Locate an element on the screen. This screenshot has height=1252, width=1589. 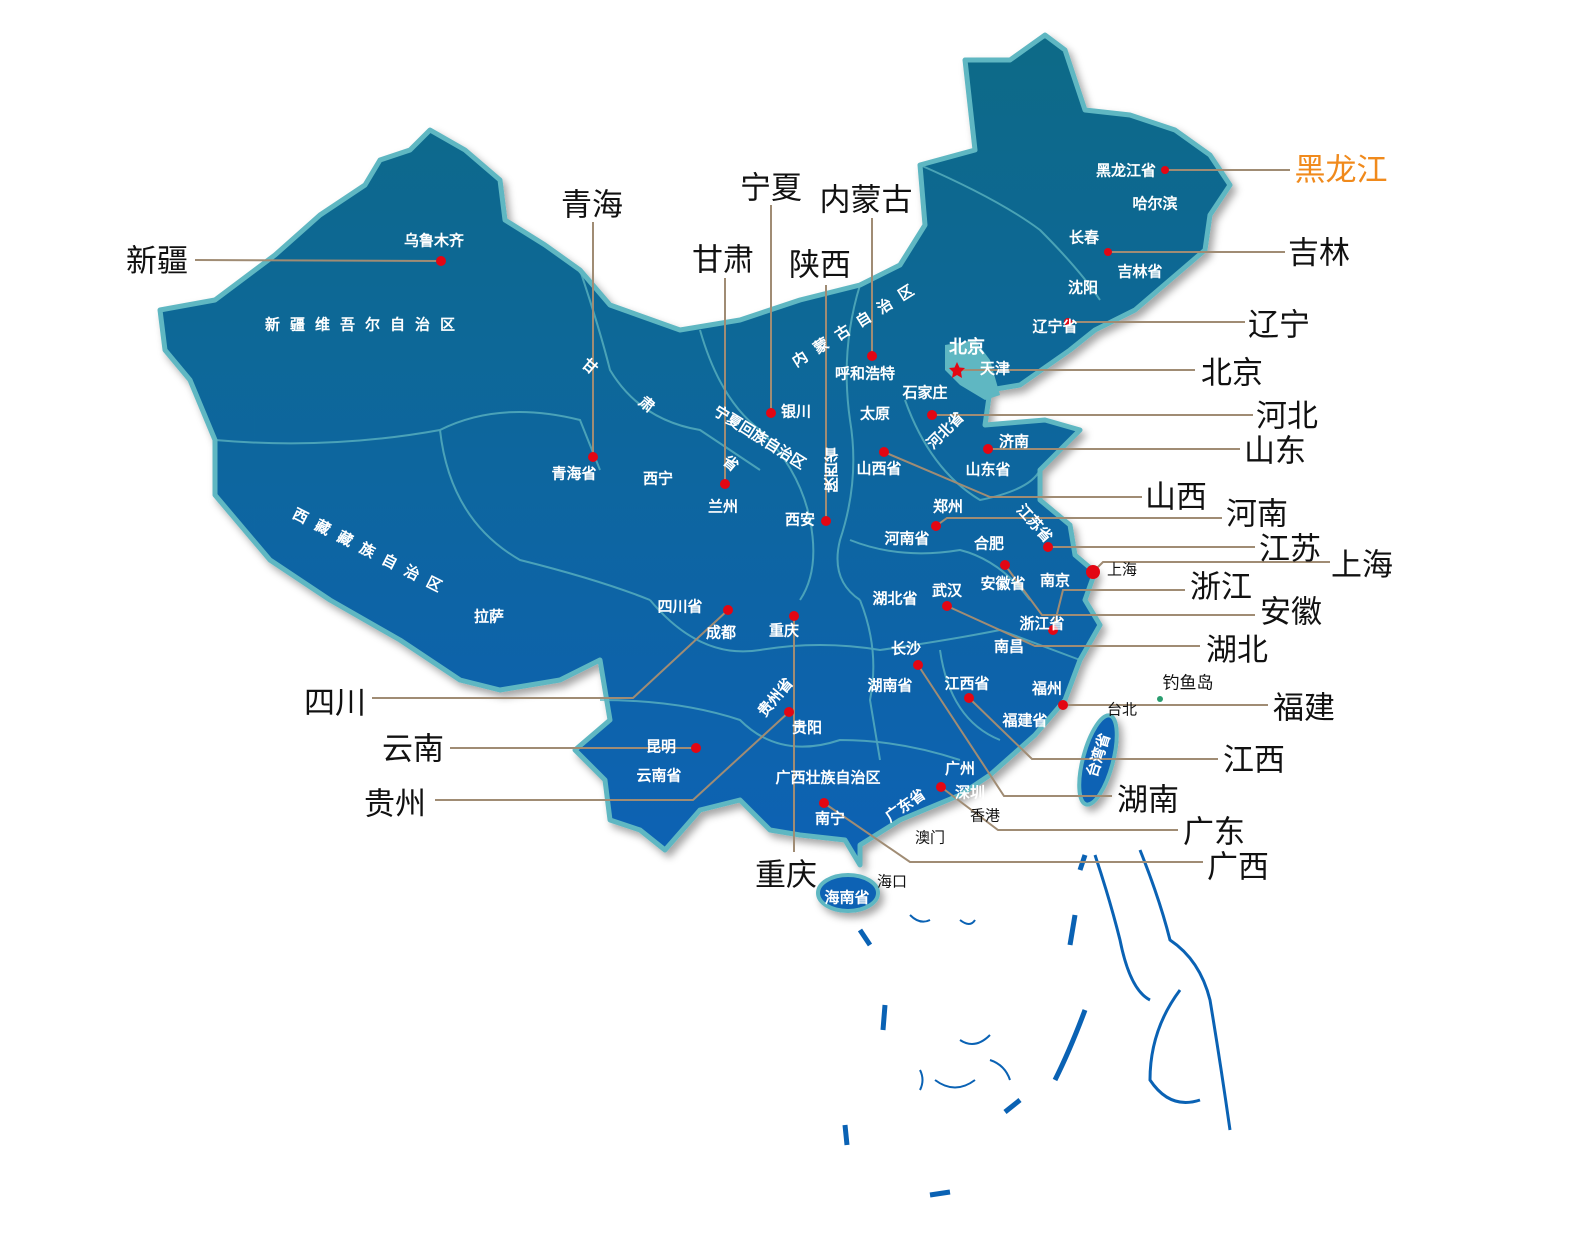
city-lanzhou: 兰州 is located at coordinates (723, 506).